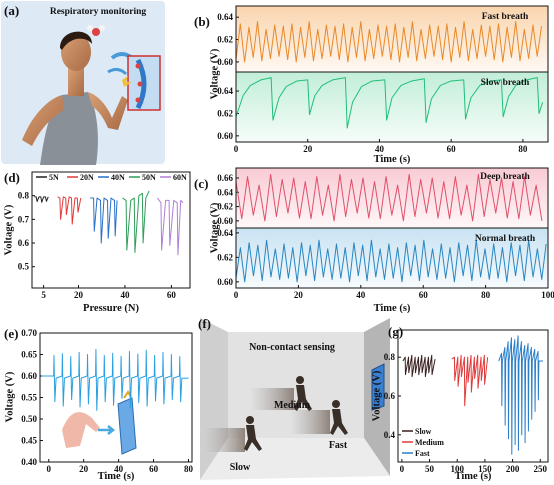  What do you see at coordinates (513, 469) in the screenshot?
I see `x-tick-label: 200` at bounding box center [513, 469].